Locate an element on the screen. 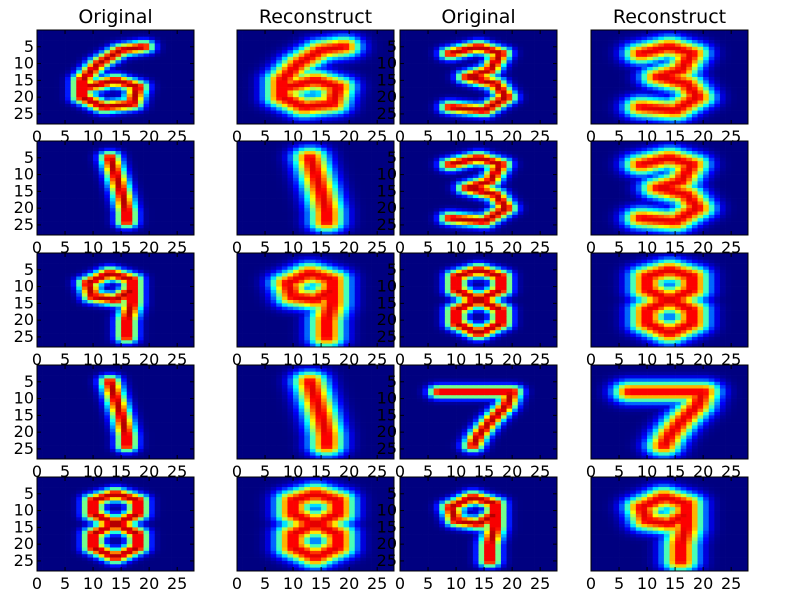 This screenshot has height=600, width=800. x-tick-label: 20 is located at coordinates (149, 247).